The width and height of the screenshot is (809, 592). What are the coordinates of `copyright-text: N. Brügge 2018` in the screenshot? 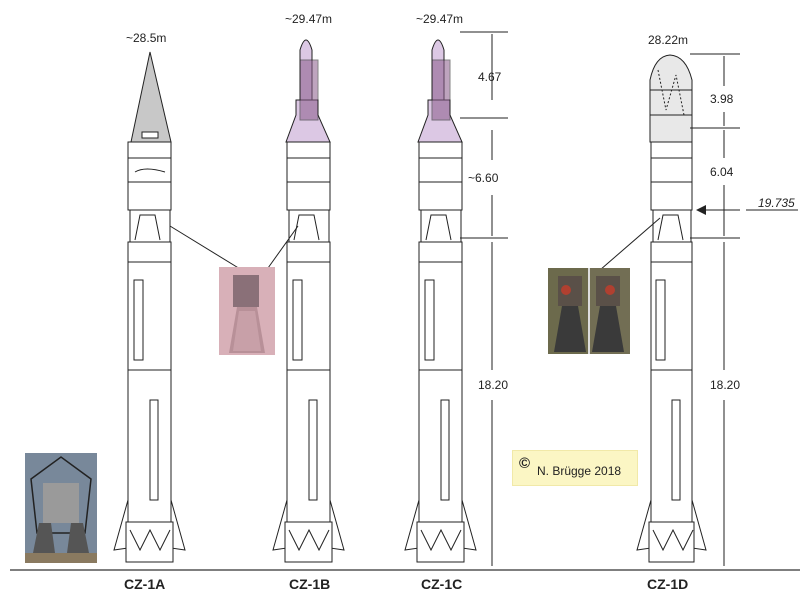 It's located at (579, 471).